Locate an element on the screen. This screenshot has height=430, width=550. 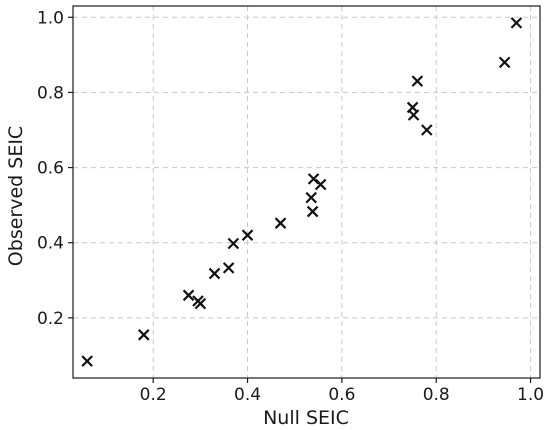
x-tick-label: 0.4 is located at coordinates (247, 395).